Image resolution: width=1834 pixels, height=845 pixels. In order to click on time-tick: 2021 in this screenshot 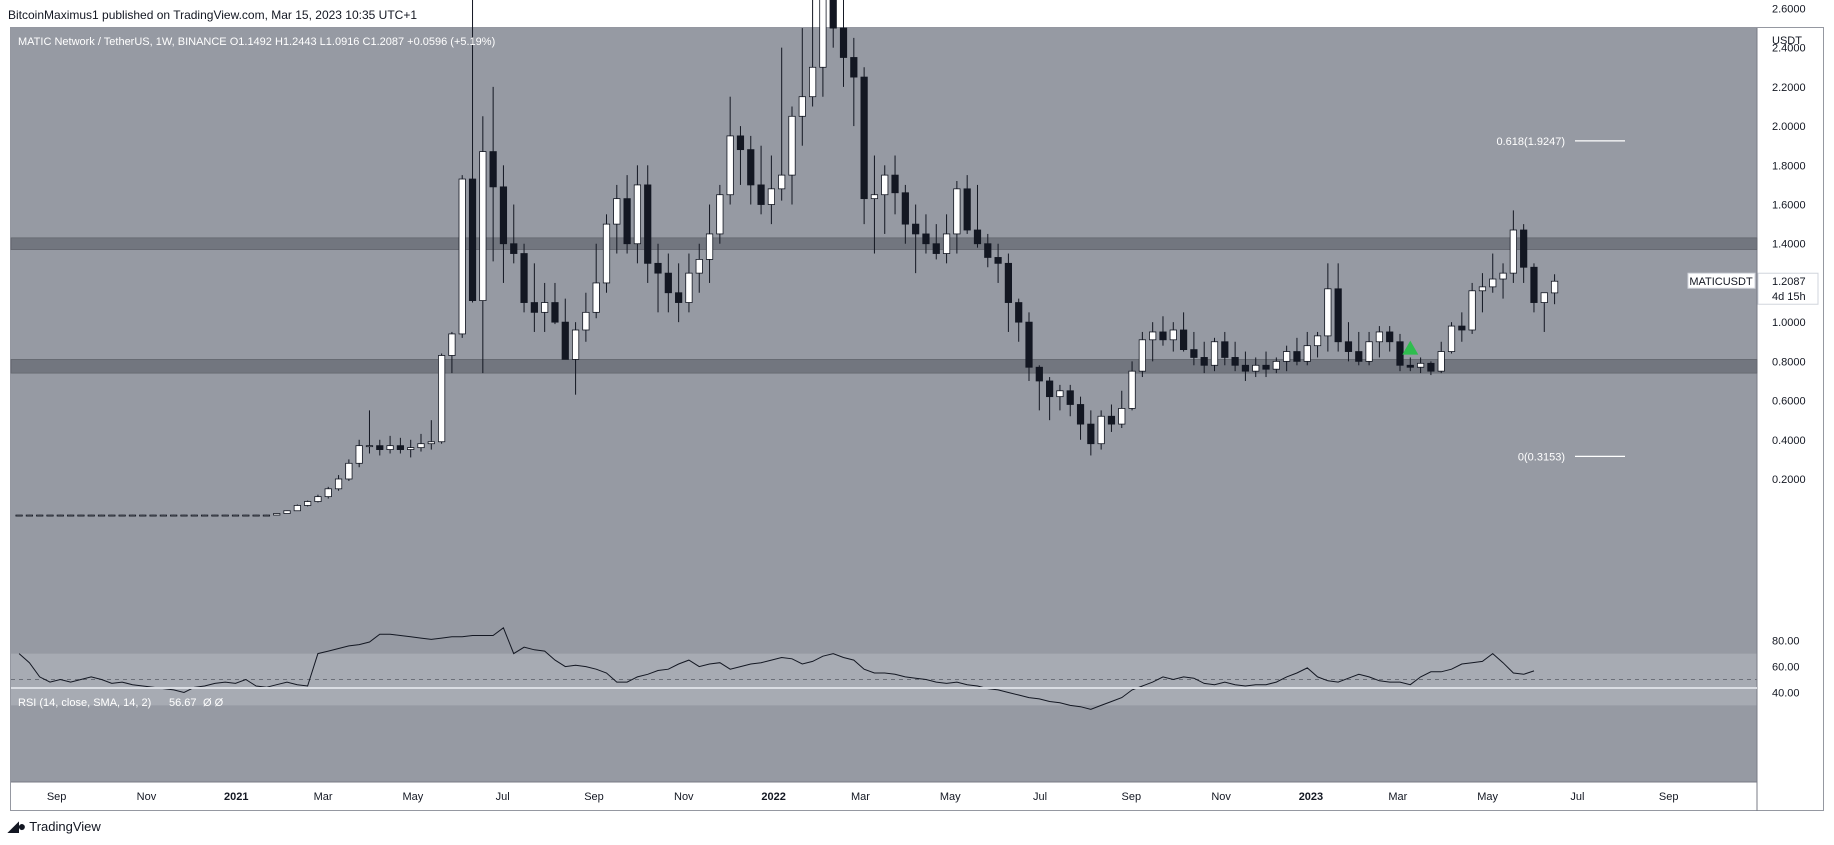, I will do `click(236, 797)`.